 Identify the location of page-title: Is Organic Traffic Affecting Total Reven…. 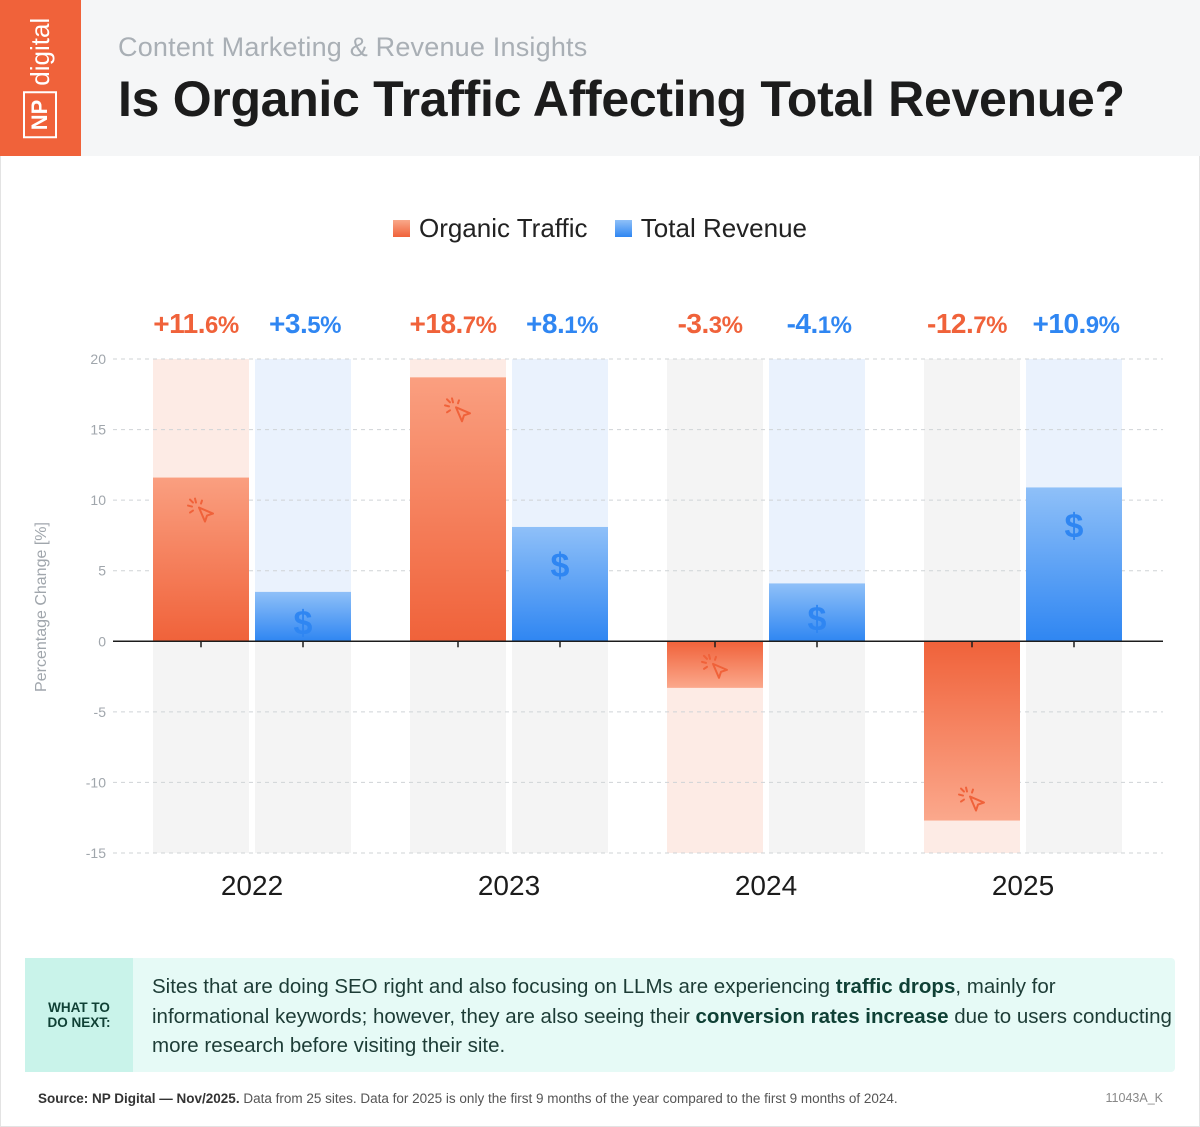
(621, 99).